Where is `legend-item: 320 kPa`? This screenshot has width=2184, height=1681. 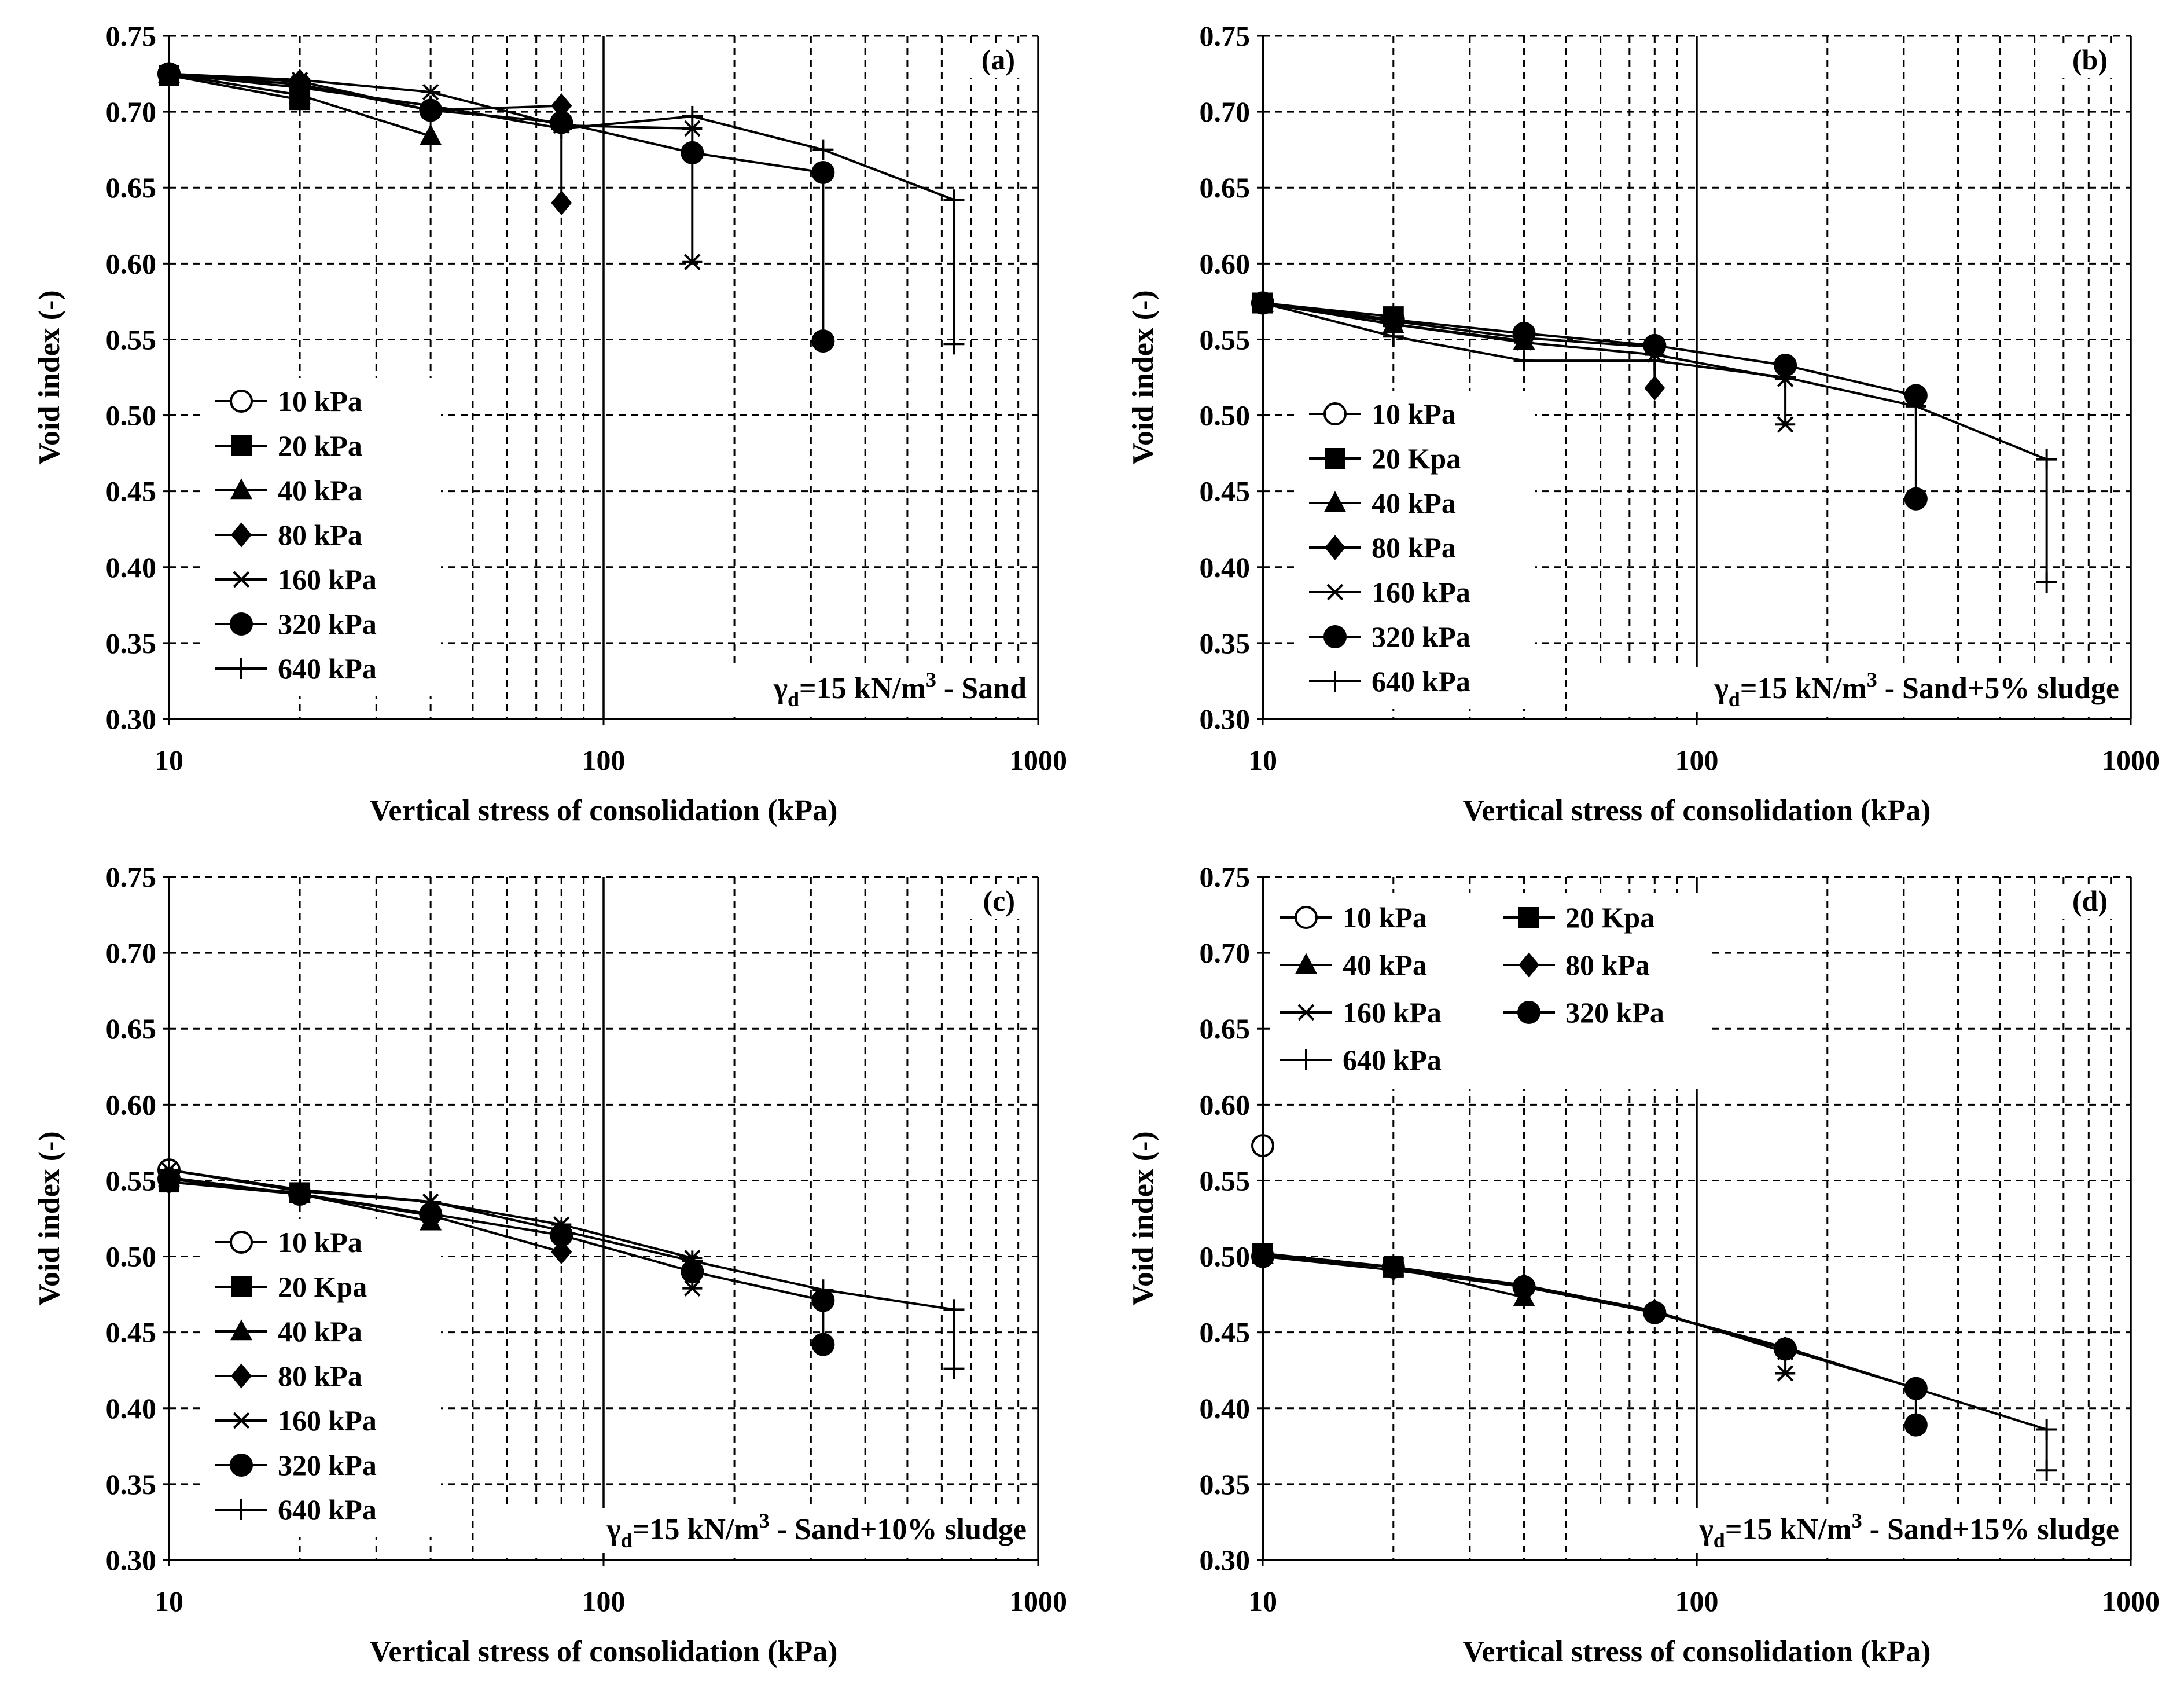
legend-item: 320 kPa is located at coordinates (1389, 637).